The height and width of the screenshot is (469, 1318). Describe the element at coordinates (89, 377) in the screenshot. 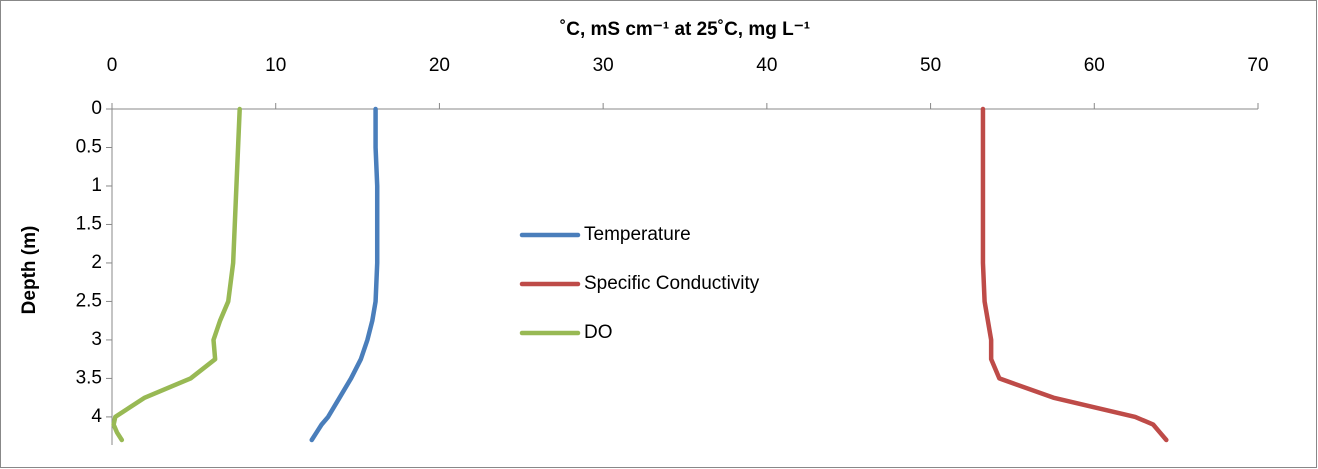

I see `y-tick-label: 3.5` at that location.